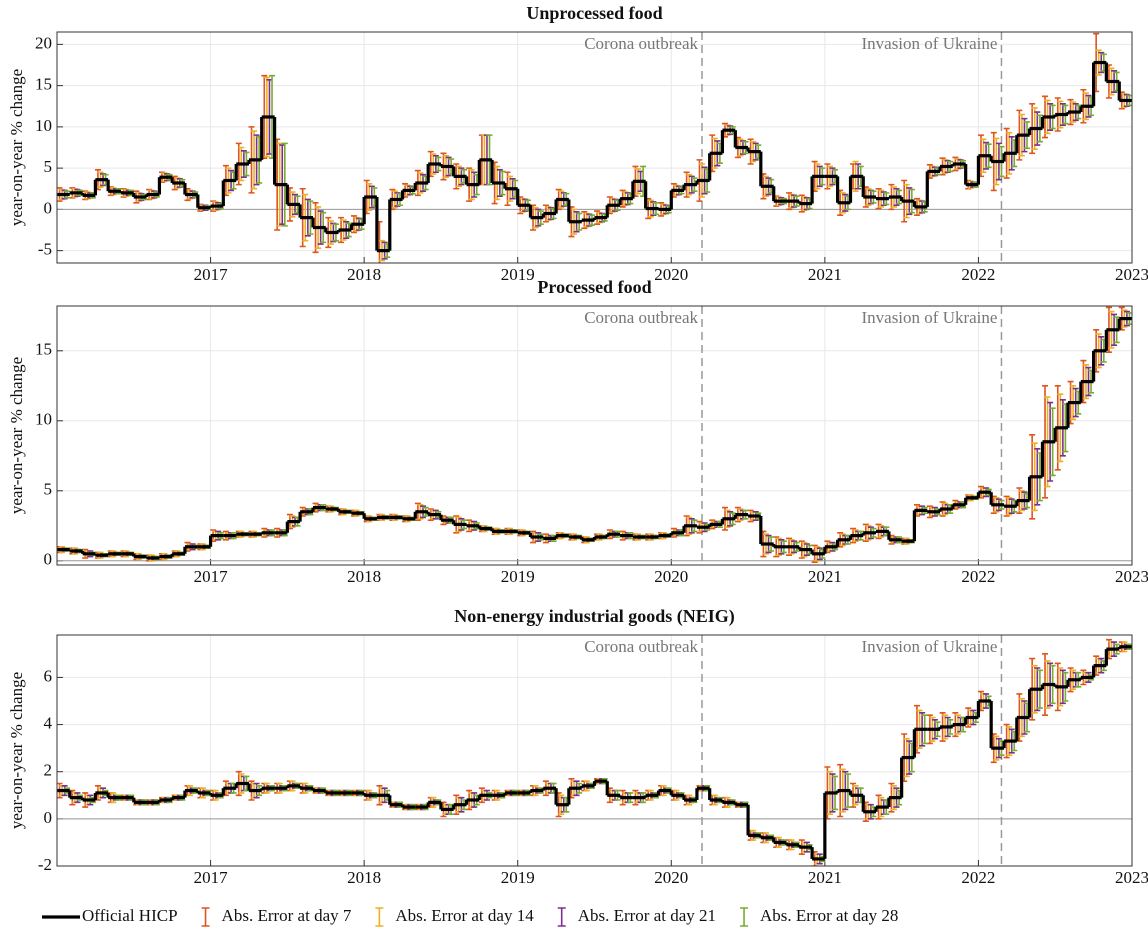 This screenshot has width=1148, height=938. I want to click on legend-label: Abs. Error at day 21, so click(647, 915).